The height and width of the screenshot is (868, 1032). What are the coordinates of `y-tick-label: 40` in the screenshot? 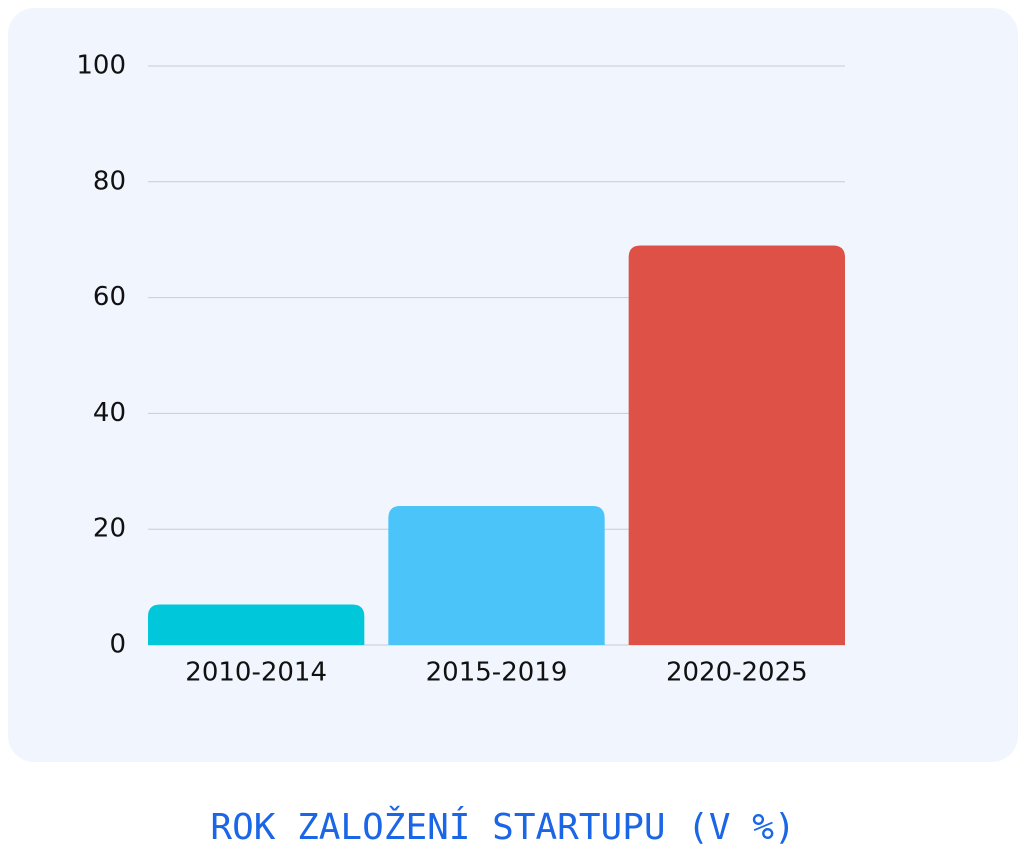 It's located at (109, 413).